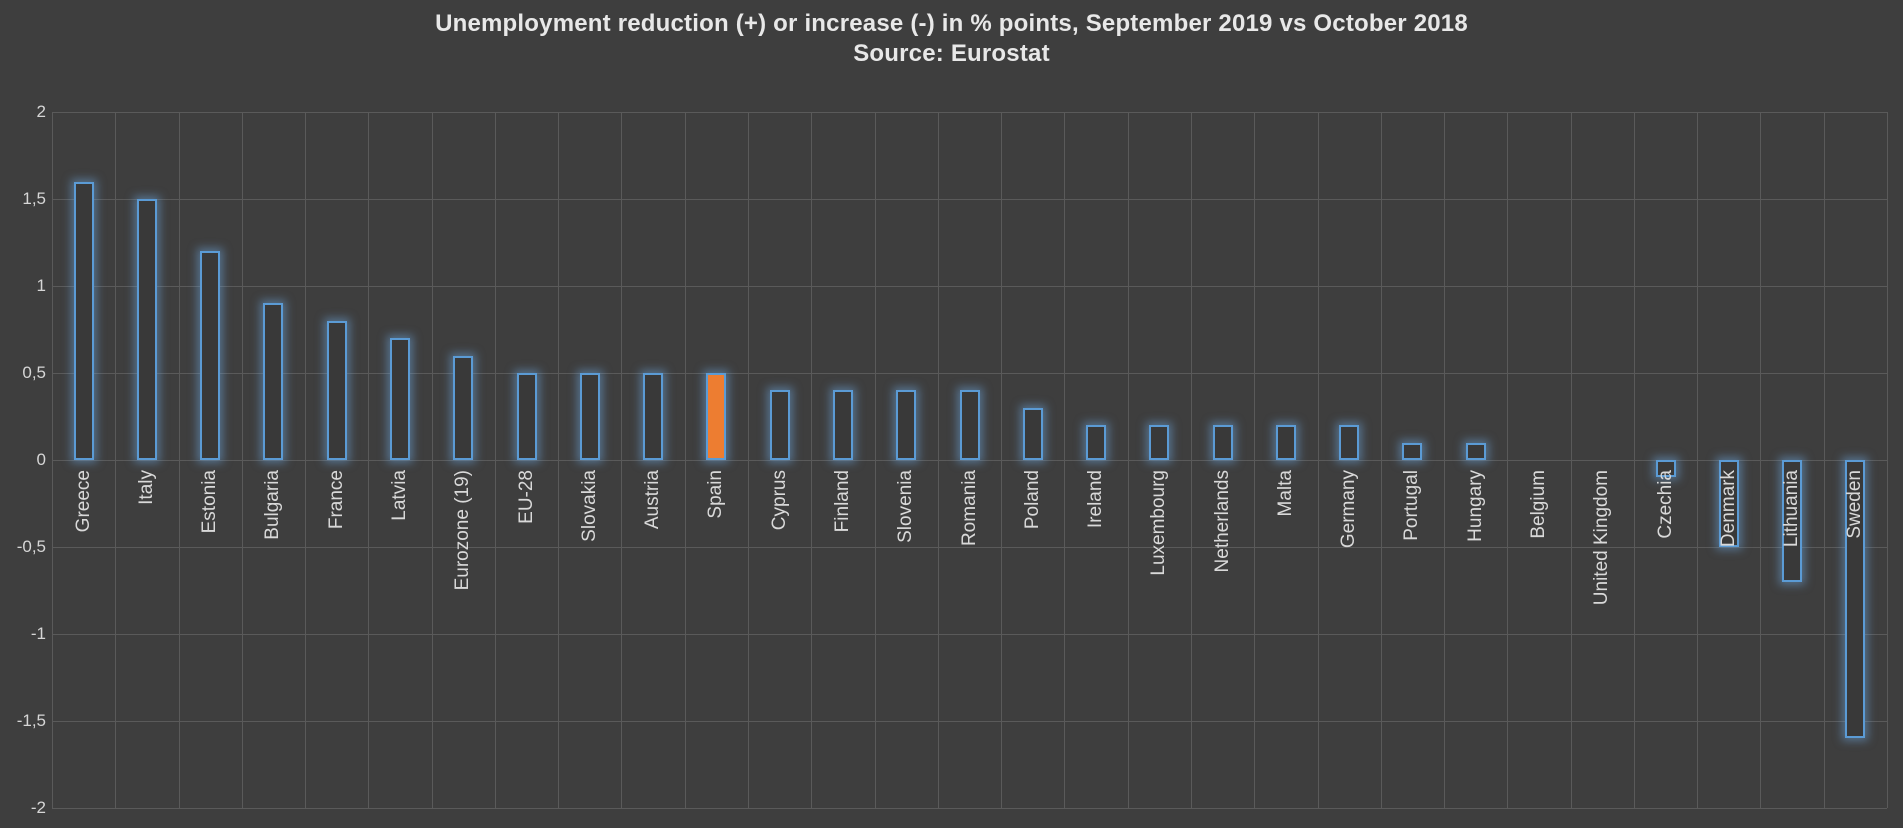  Describe the element at coordinates (590, 416) in the screenshot. I see `bar-slovakia` at that location.